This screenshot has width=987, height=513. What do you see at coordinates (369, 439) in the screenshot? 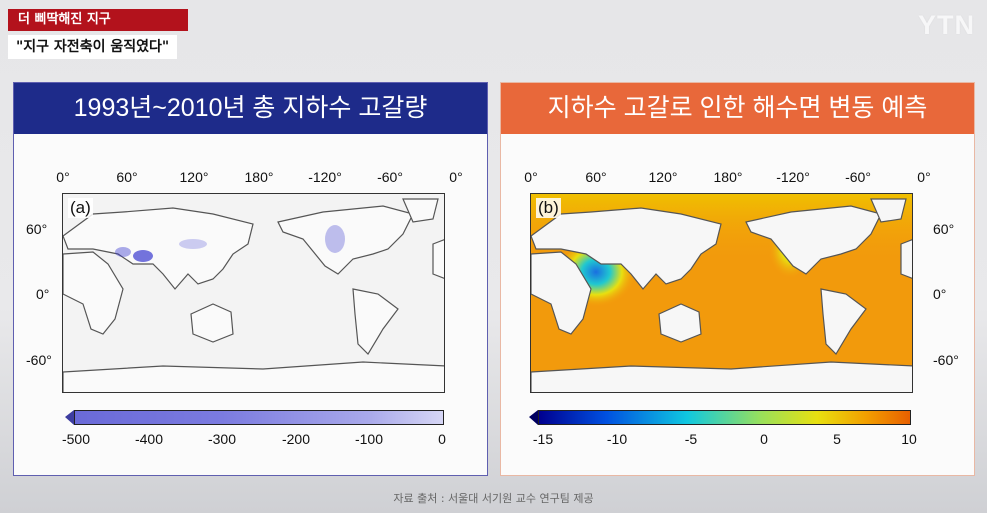
I see `colorbar-tick: -100` at bounding box center [369, 439].